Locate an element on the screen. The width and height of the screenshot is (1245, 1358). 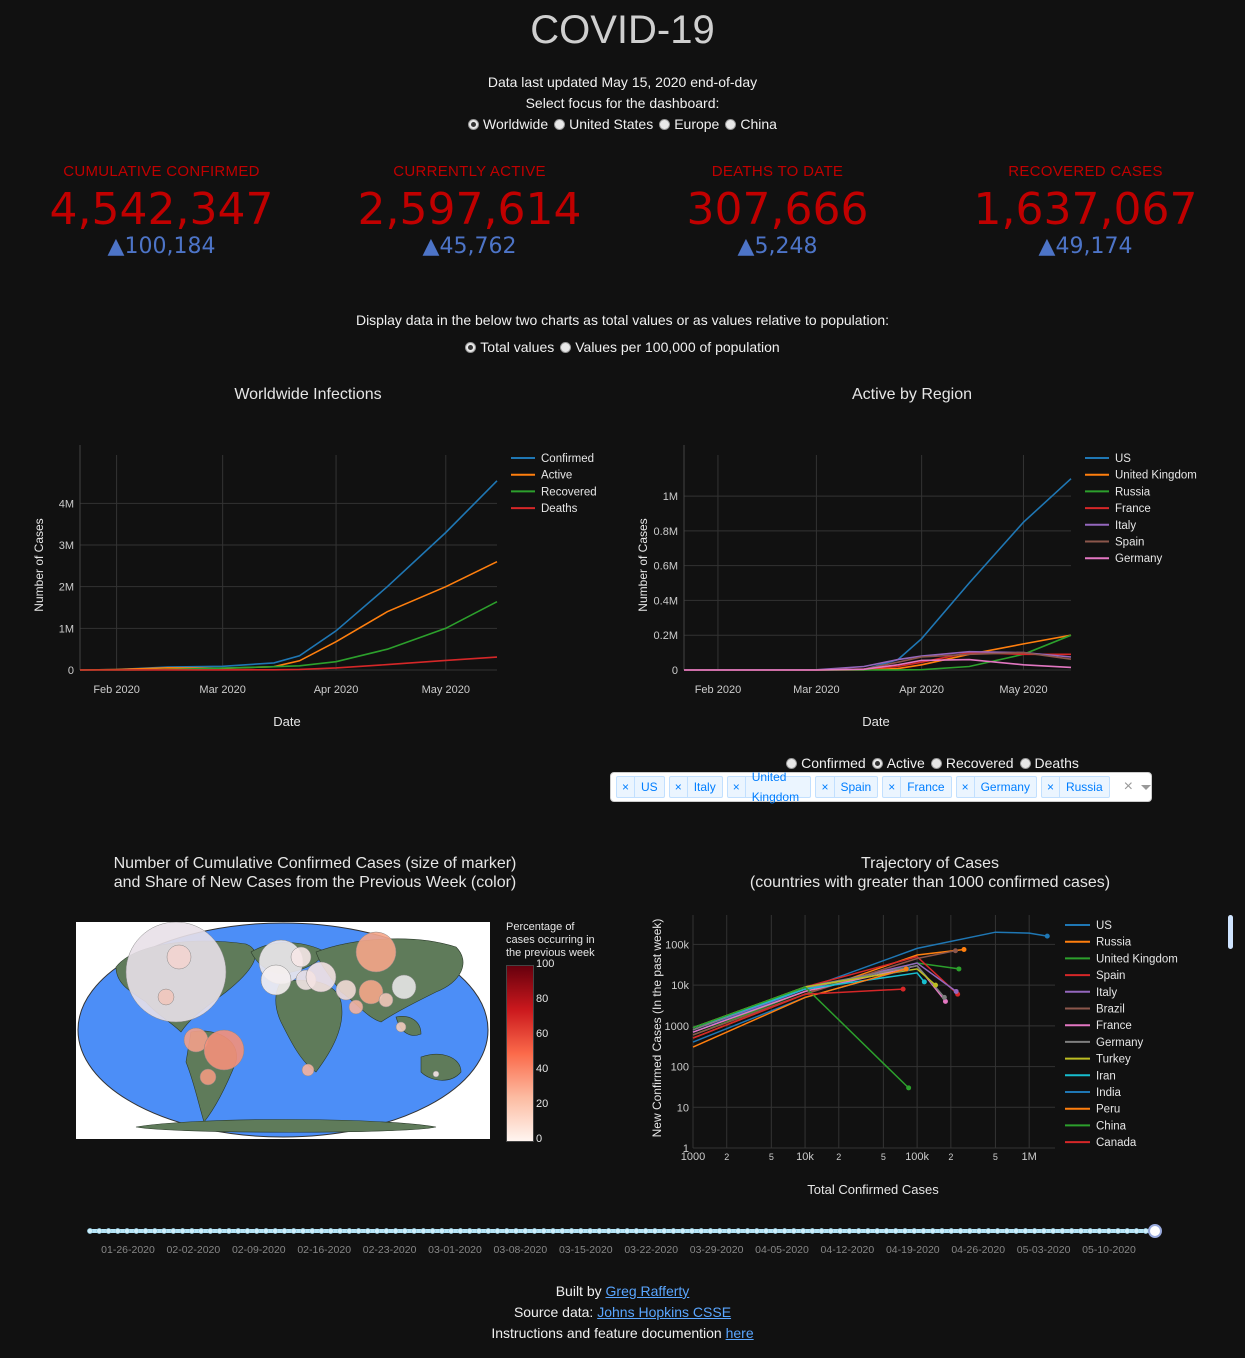
legend-item-us: US is located at coordinates (1104, 926).